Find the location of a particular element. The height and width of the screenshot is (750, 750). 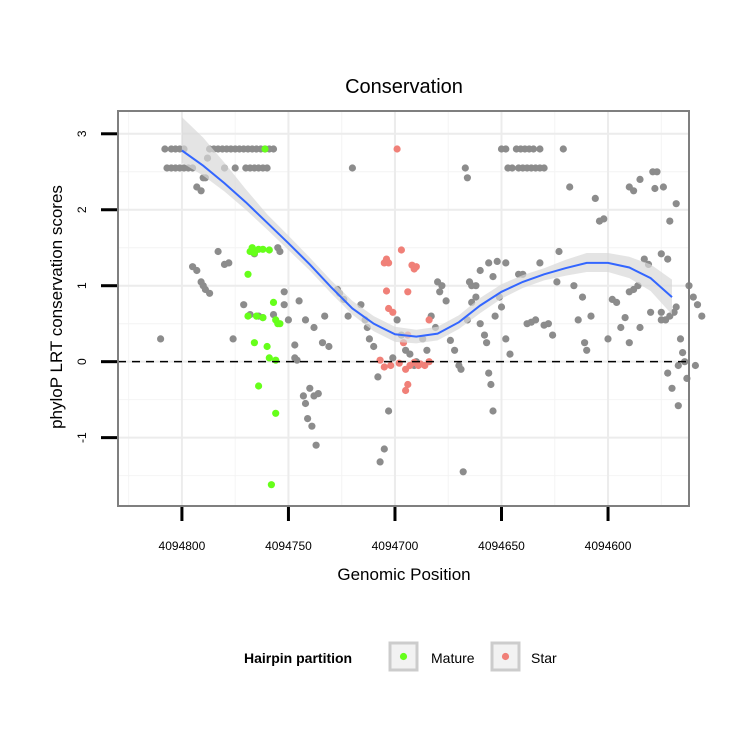

x-tick-label: 4094800 is located at coordinates (182, 546).